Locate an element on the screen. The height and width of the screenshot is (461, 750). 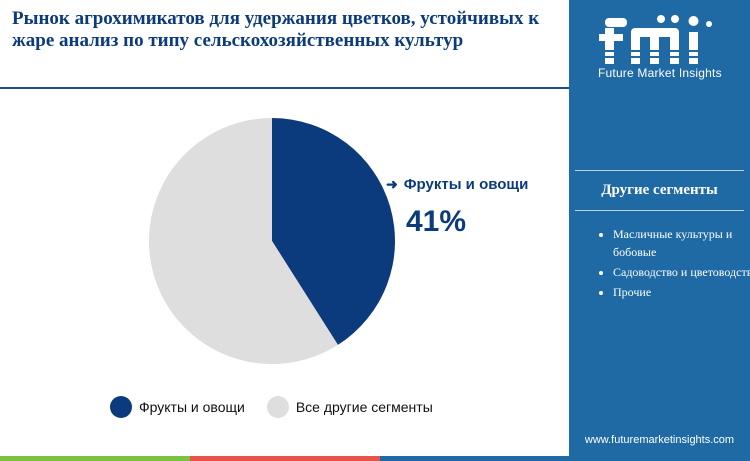
legend-label-fruits-vegetables: Фрукты и овощи is located at coordinates (192, 407).